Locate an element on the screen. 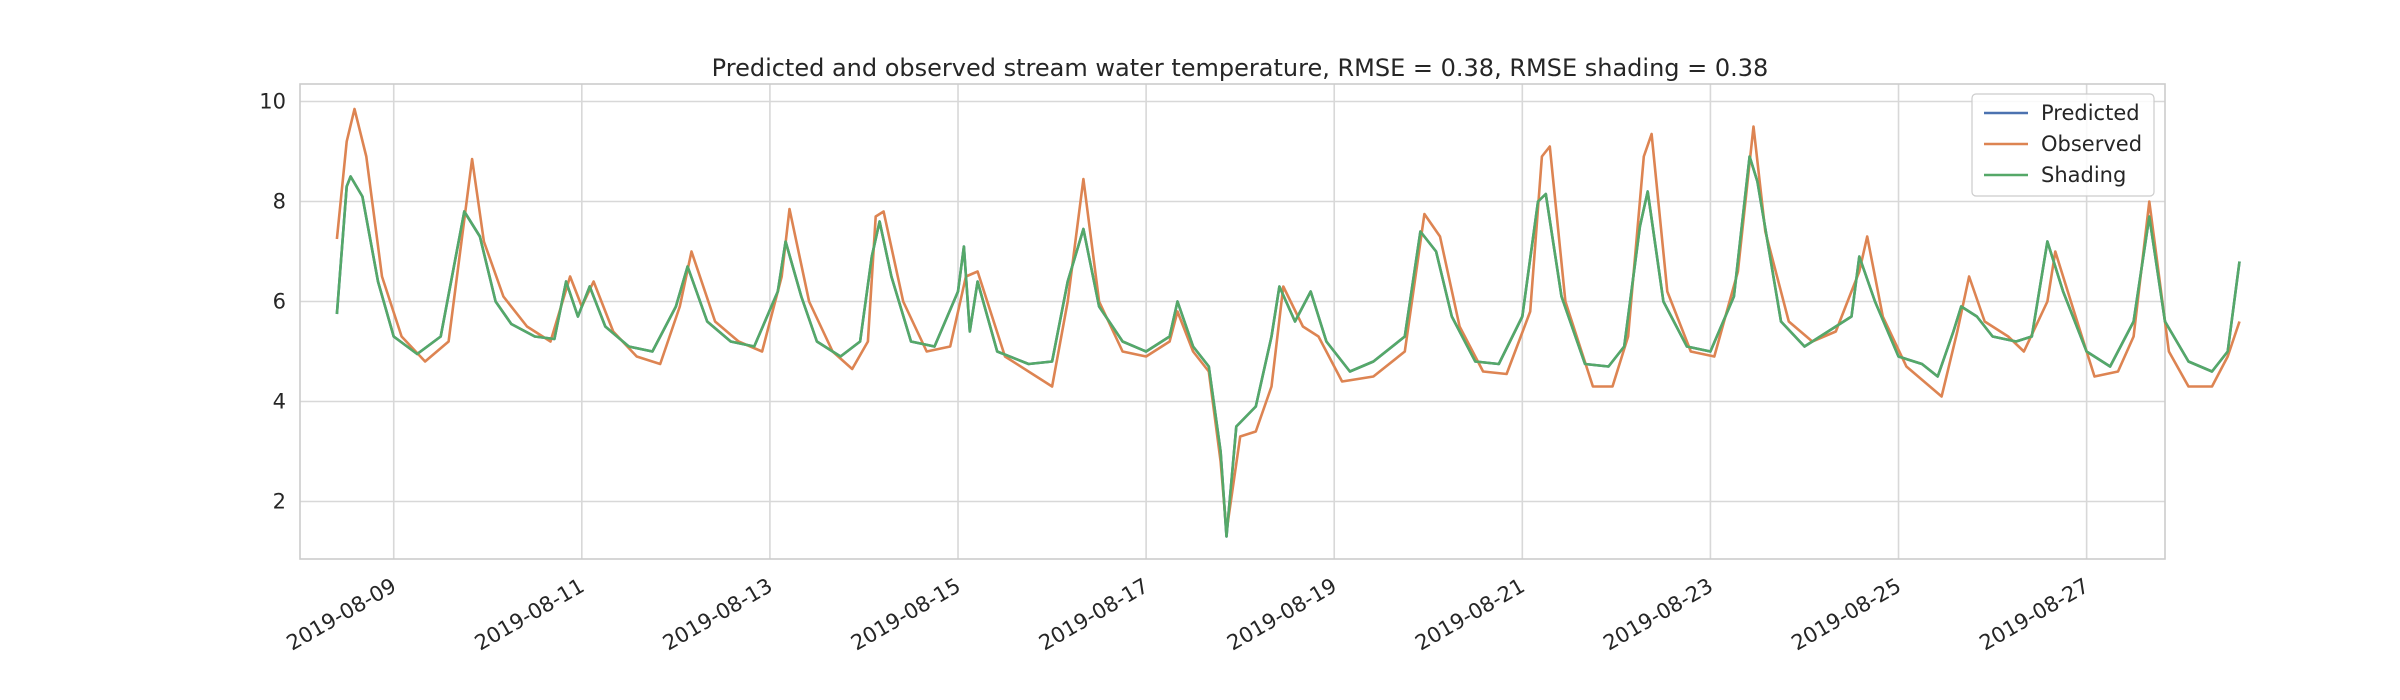  legend: Predicted Observed Shading is located at coordinates (2063, 145).